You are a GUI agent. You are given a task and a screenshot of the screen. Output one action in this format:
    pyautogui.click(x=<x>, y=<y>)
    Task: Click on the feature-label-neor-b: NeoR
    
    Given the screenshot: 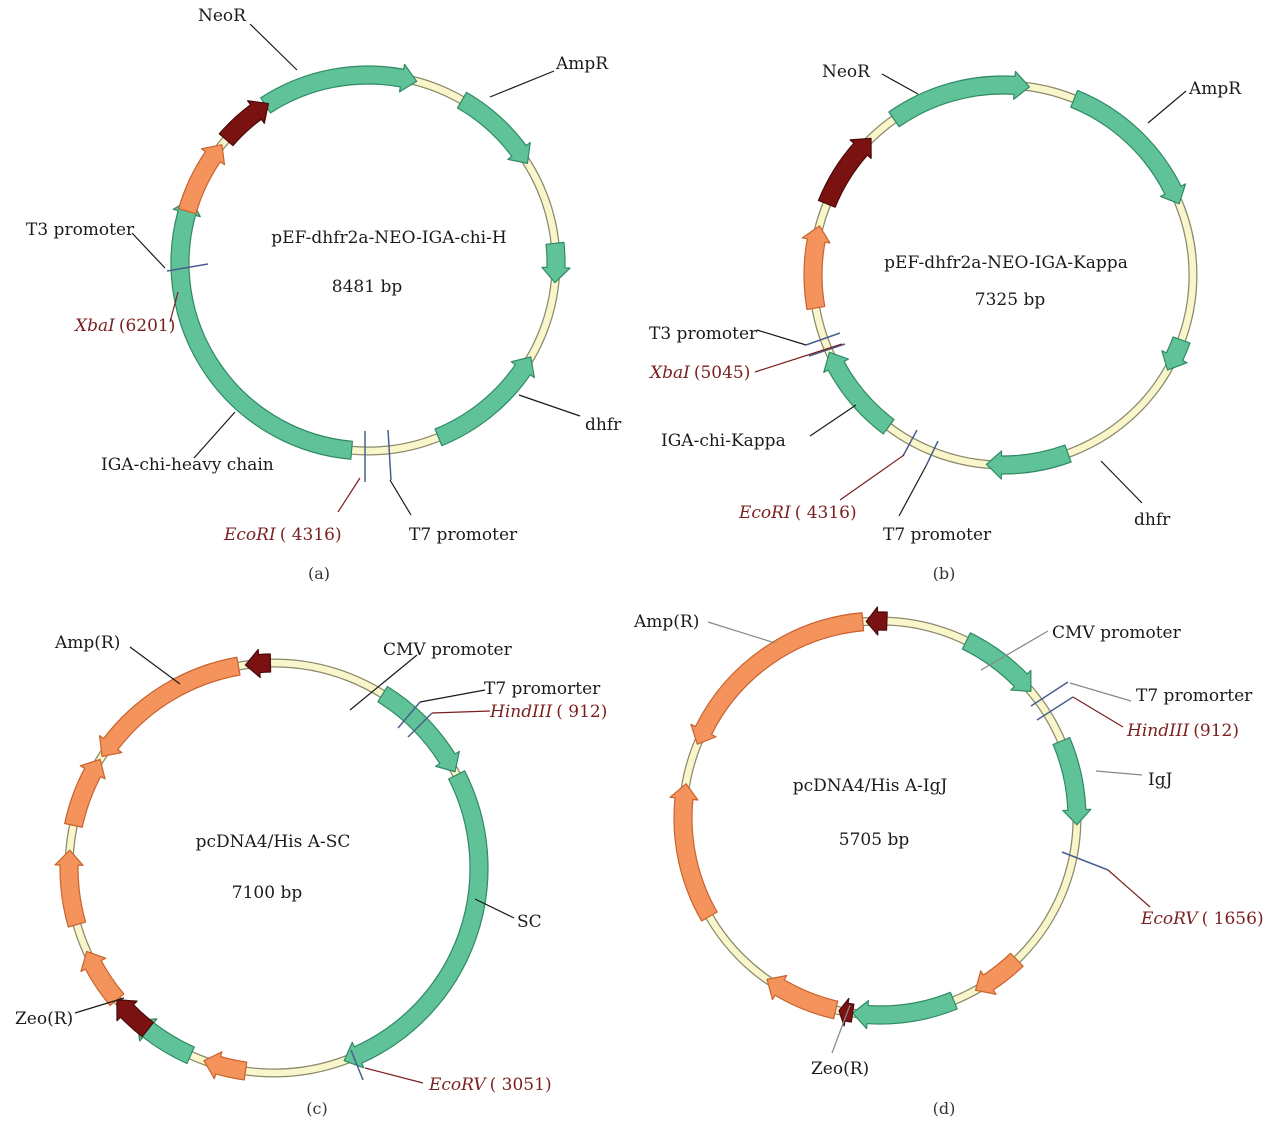 What is the action you would take?
    pyautogui.click(x=846, y=72)
    